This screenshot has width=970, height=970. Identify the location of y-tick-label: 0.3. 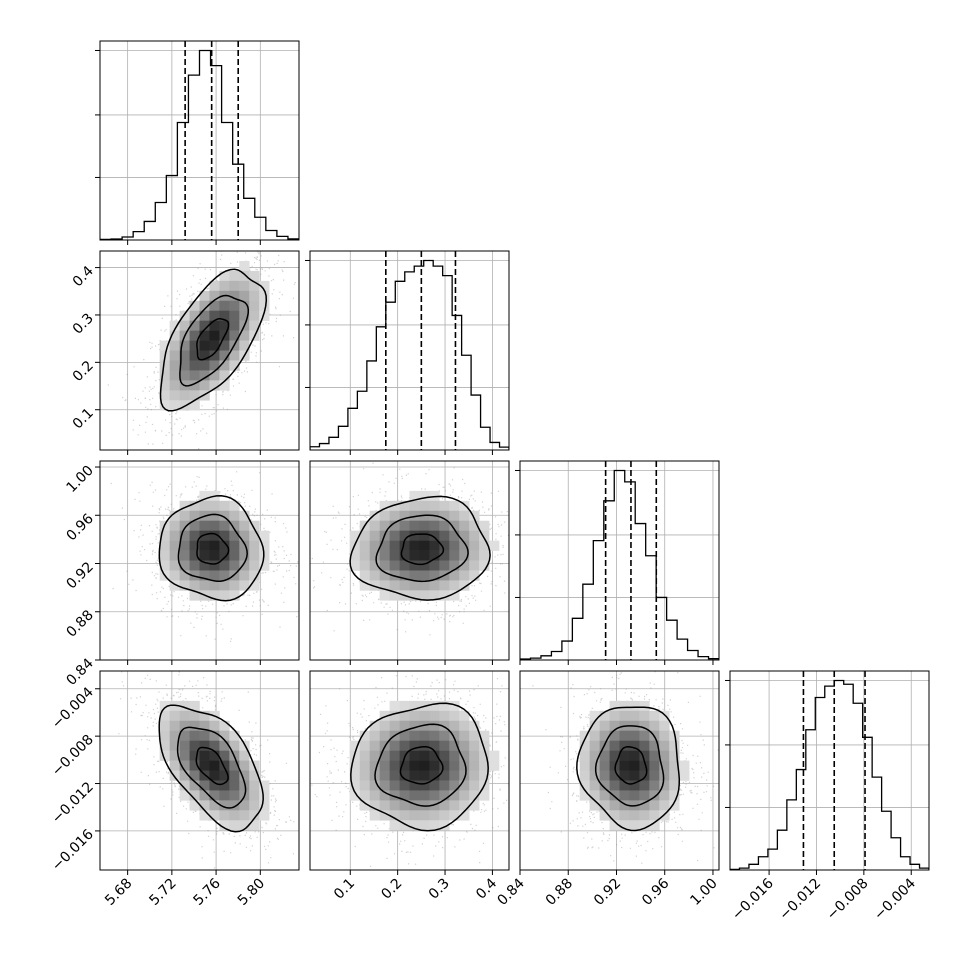
(83, 323).